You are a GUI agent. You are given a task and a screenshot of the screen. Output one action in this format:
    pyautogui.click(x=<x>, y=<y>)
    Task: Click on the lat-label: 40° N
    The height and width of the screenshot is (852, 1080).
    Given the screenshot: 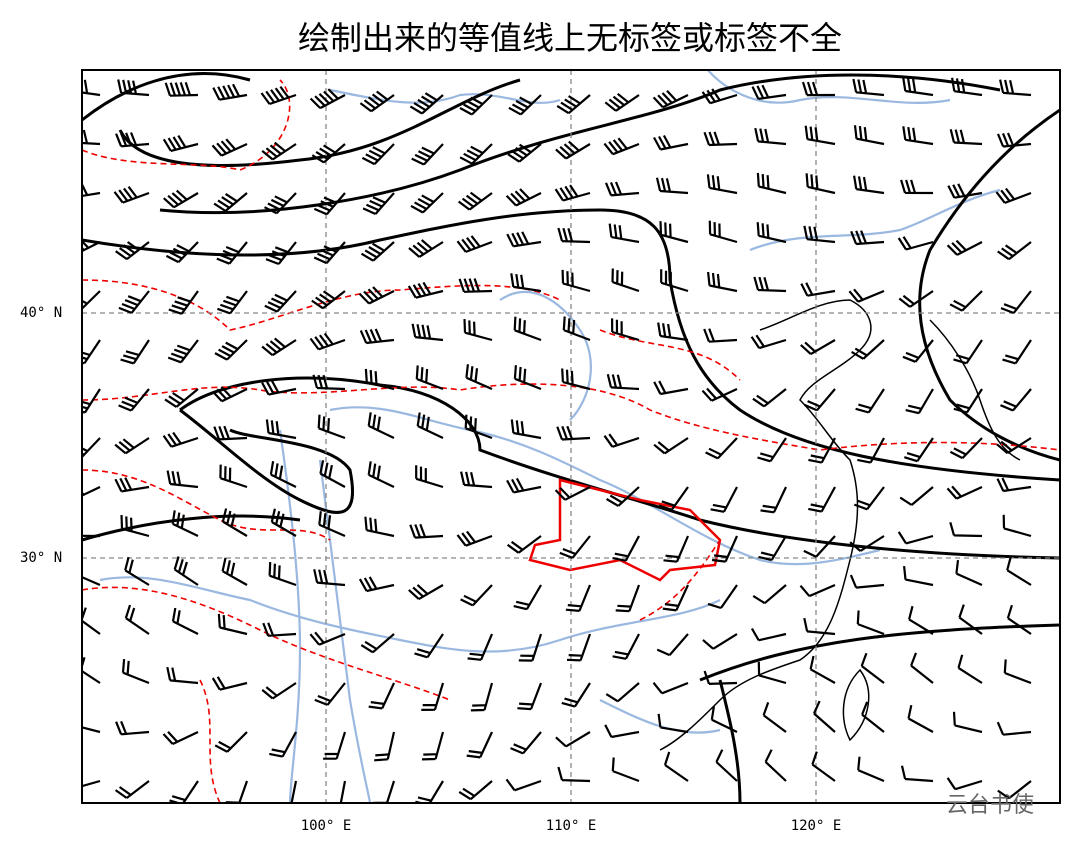 What is the action you would take?
    pyautogui.click(x=41, y=313)
    